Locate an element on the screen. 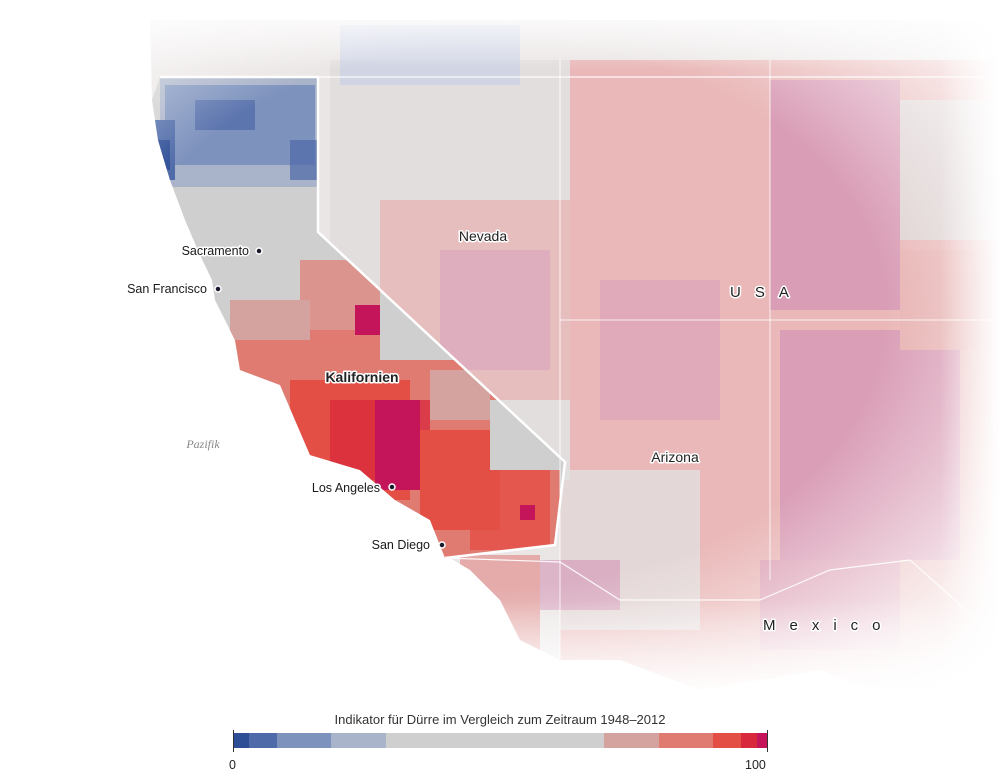 The image size is (1000, 780). label-usa: USA is located at coordinates (766, 292).